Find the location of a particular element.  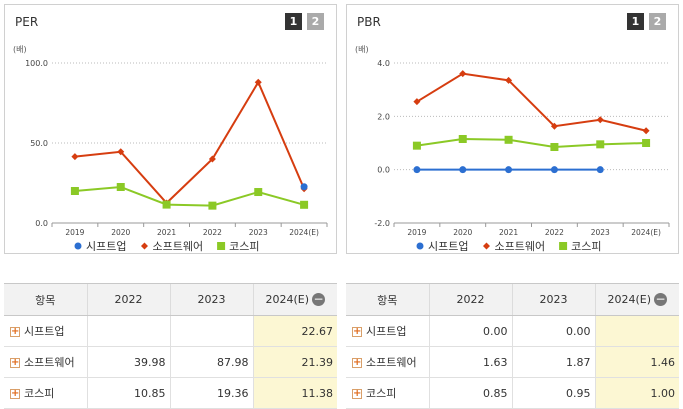

y-tick-label: 4.0 is located at coordinates (383, 63).